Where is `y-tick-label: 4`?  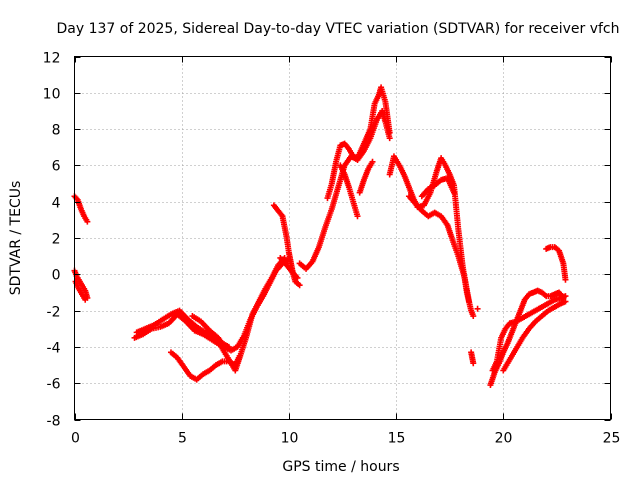 y-tick-label: 4 is located at coordinates (56, 204).